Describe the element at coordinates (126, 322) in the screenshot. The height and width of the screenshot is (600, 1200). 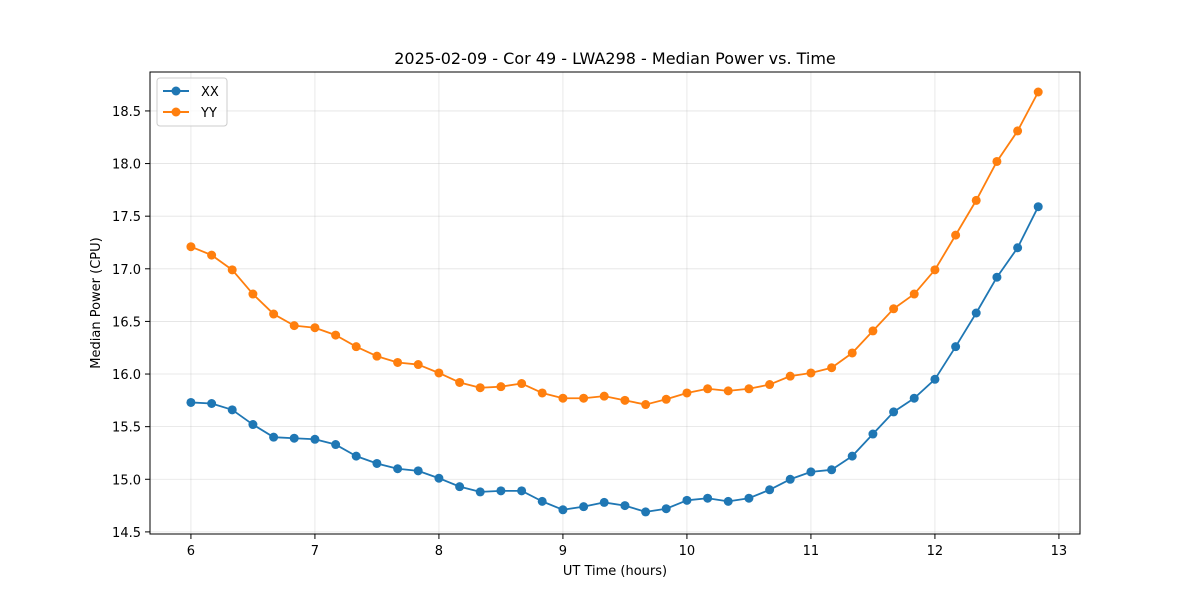
I see `y-tick-label: 16.5` at that location.